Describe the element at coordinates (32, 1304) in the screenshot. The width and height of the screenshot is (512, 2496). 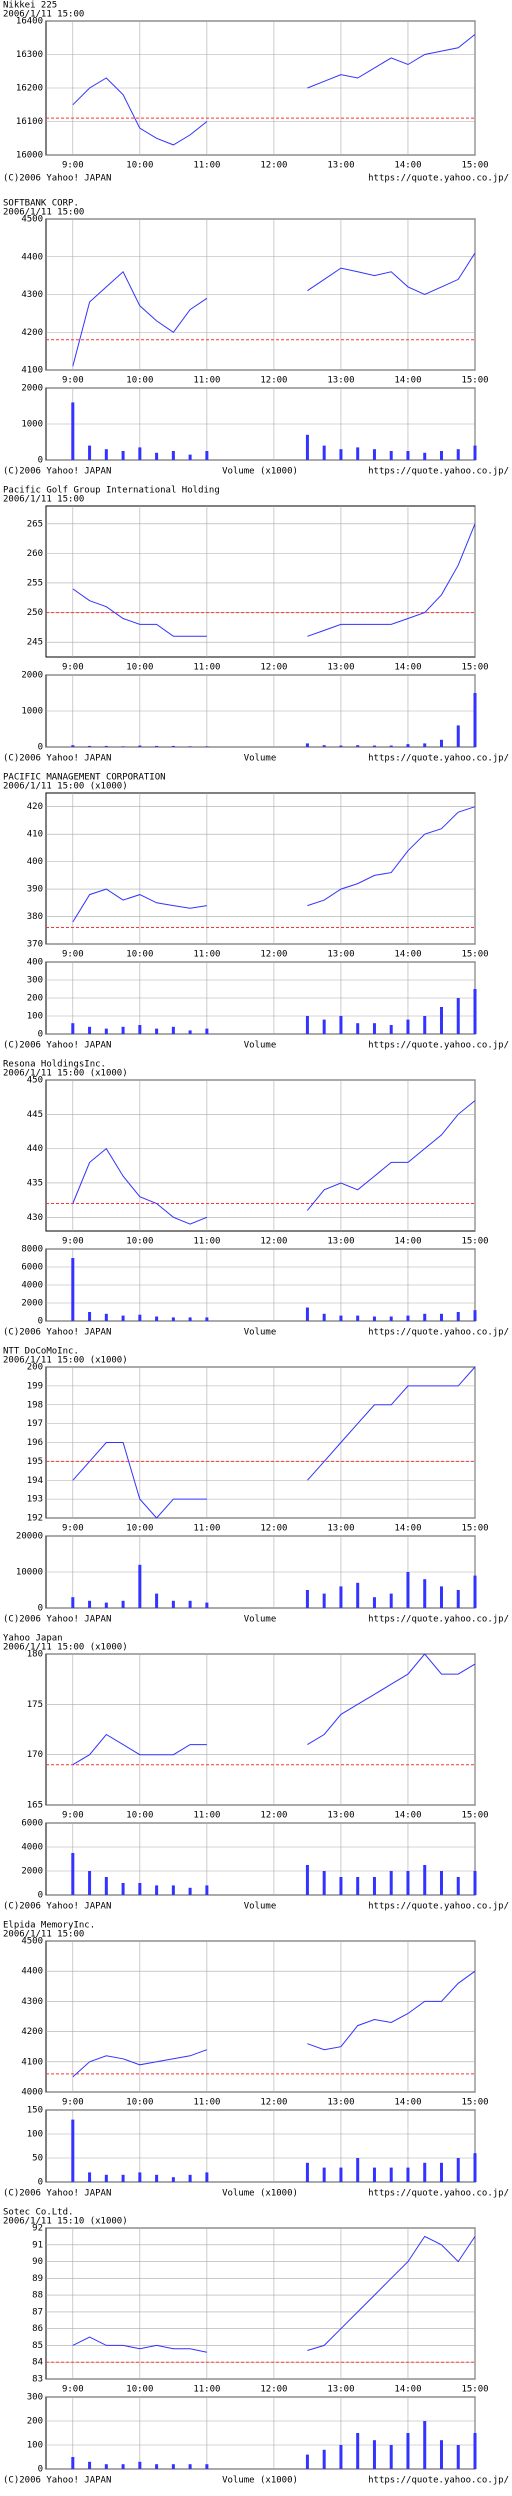
I see `y-tick-label: 2000` at that location.